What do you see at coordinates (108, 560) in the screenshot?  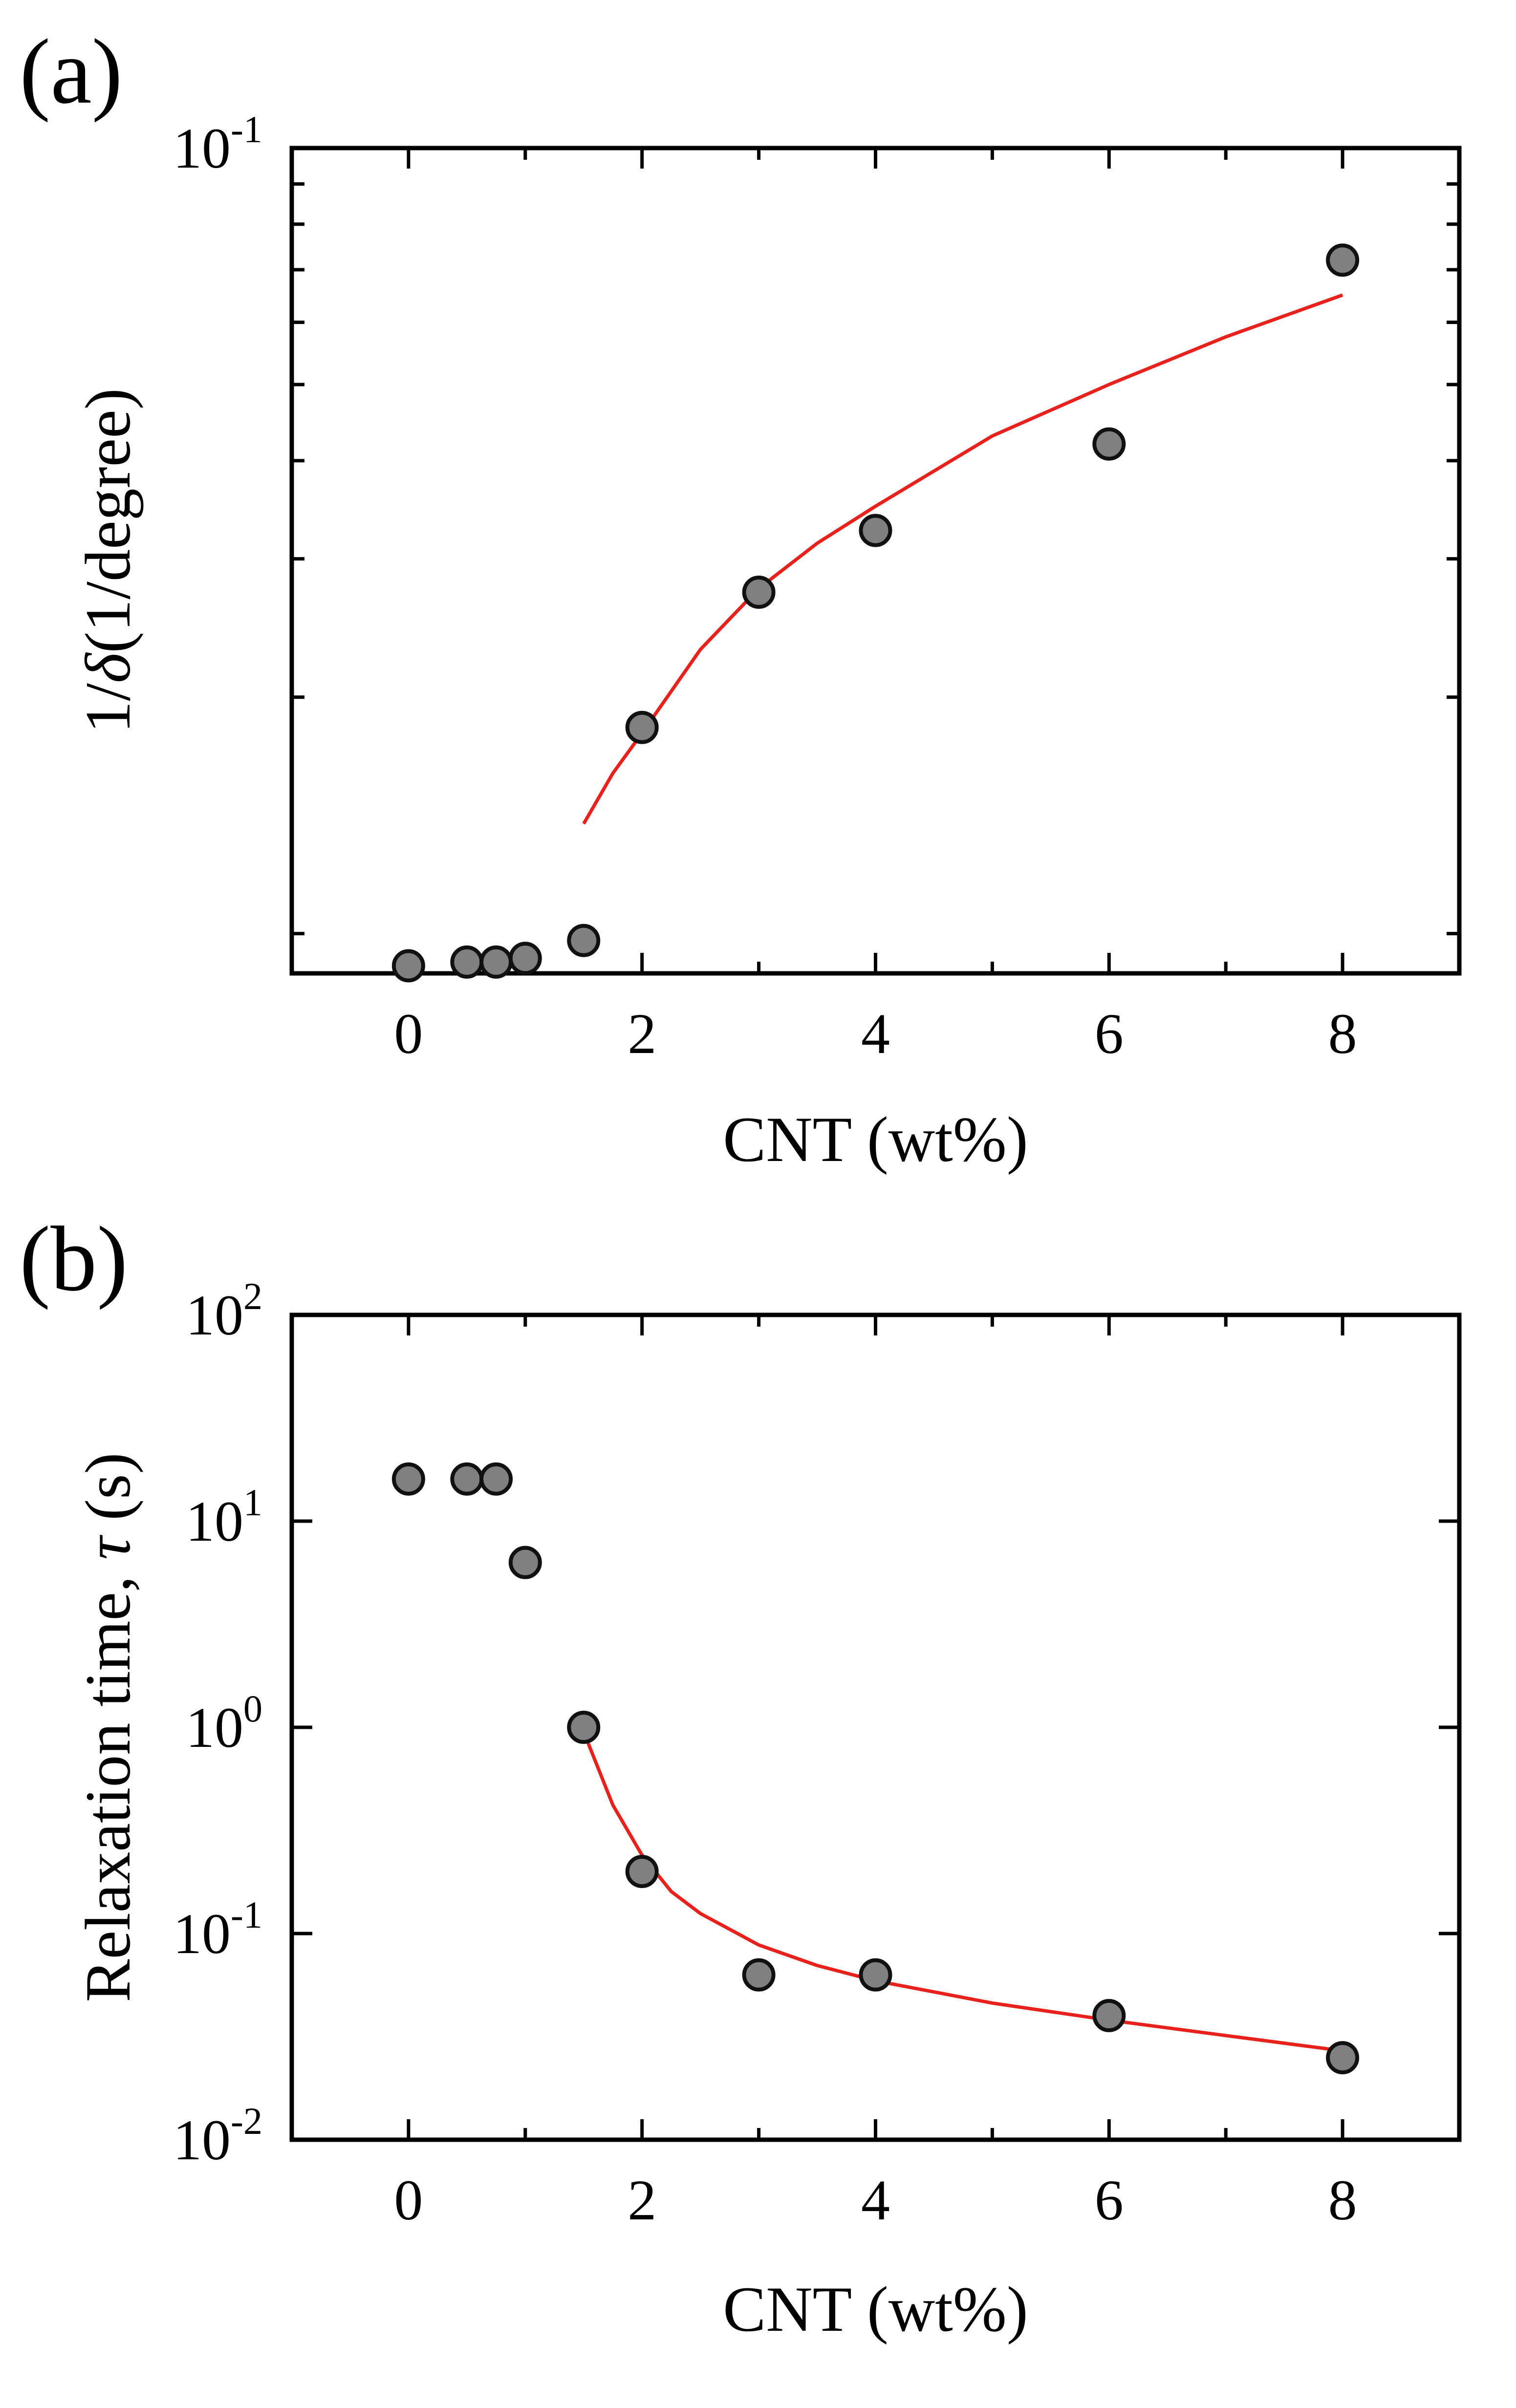 I see `y-axis-title: 1/δ(1/degree)` at bounding box center [108, 560].